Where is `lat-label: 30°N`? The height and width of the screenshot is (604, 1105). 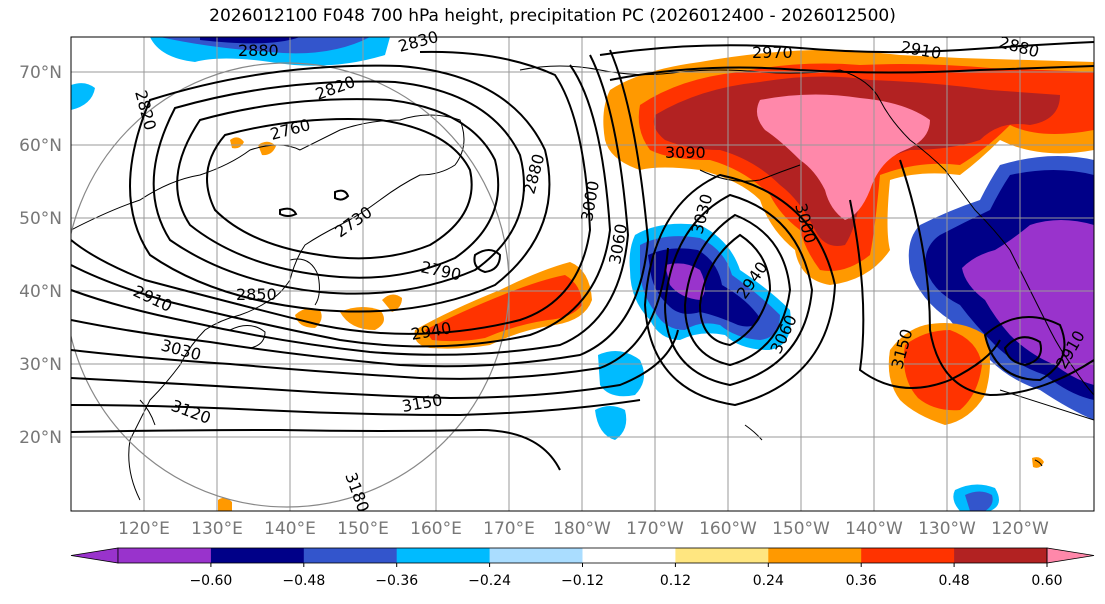
lat-label: 30°N is located at coordinates (40, 365).